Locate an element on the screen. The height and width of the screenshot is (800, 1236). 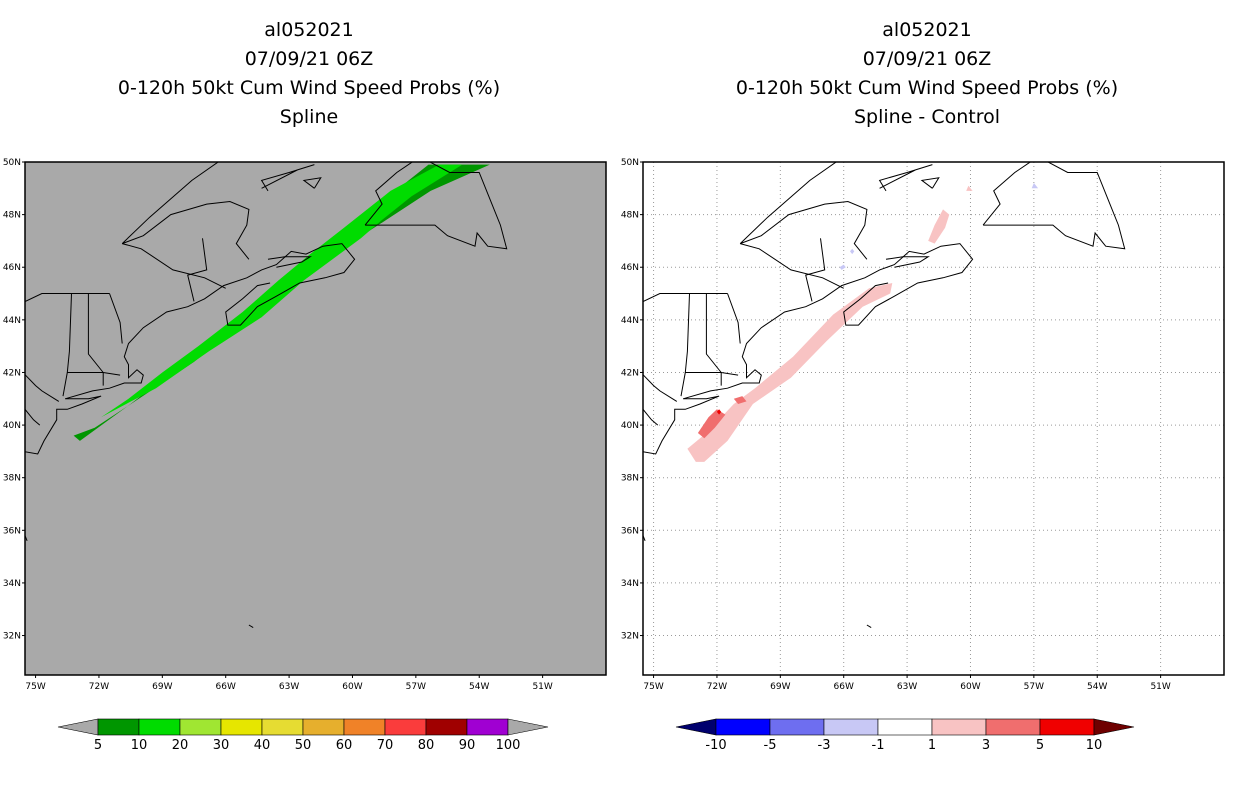
y-tick-label: 38N is located at coordinates (12, 479).